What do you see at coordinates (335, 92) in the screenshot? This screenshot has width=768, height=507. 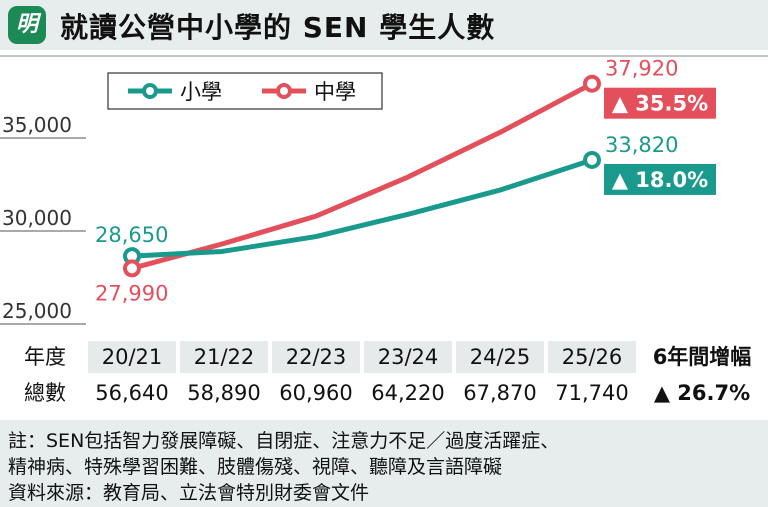 I see `legend-label: 中學` at bounding box center [335, 92].